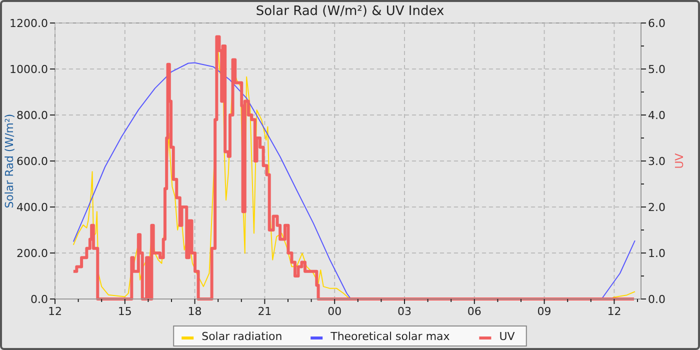  What do you see at coordinates (405, 311) in the screenshot?
I see `x-tick-label: 03` at bounding box center [405, 311].